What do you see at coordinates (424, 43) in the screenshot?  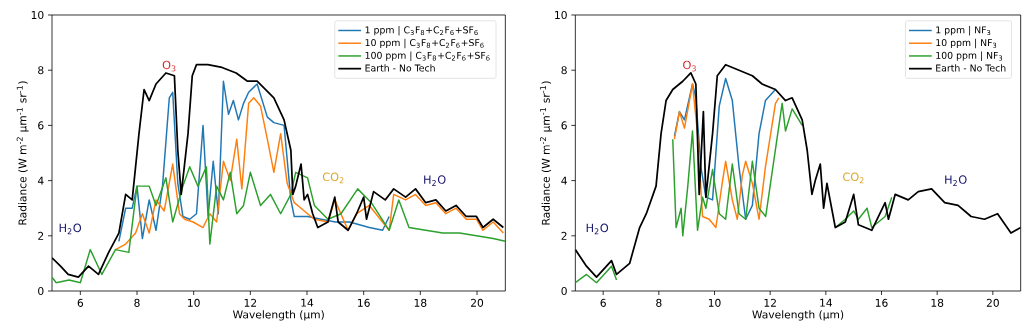 I see `text: 10 ppm | C$_{3}$F$_{8}$+C$_{2}$F$_{6}$+SF$_{6}$` at bounding box center [424, 43].